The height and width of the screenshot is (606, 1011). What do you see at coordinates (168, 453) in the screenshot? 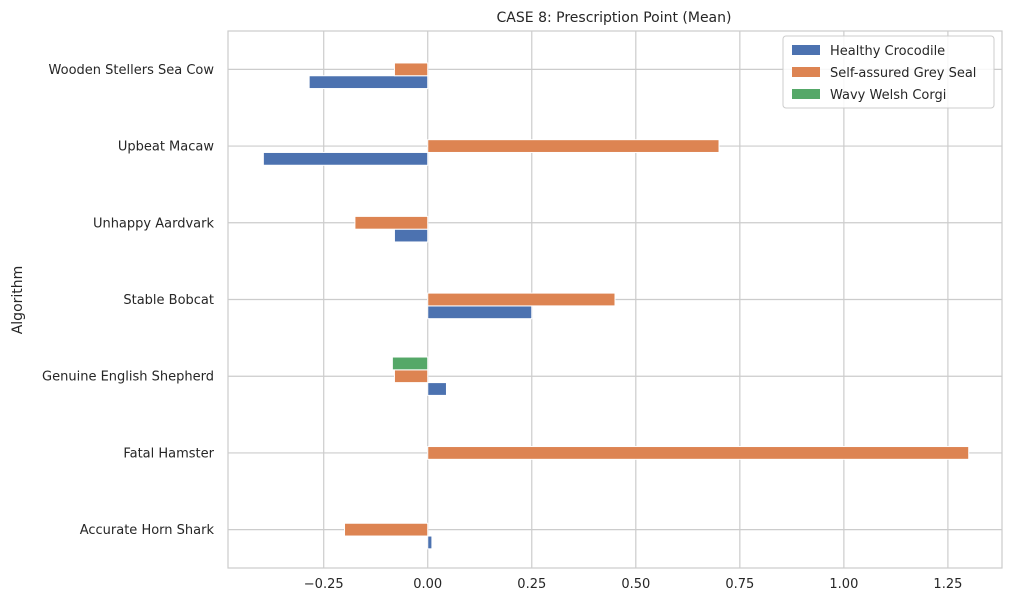
I see `y-tick-label: Fatal Hamster` at bounding box center [168, 453].